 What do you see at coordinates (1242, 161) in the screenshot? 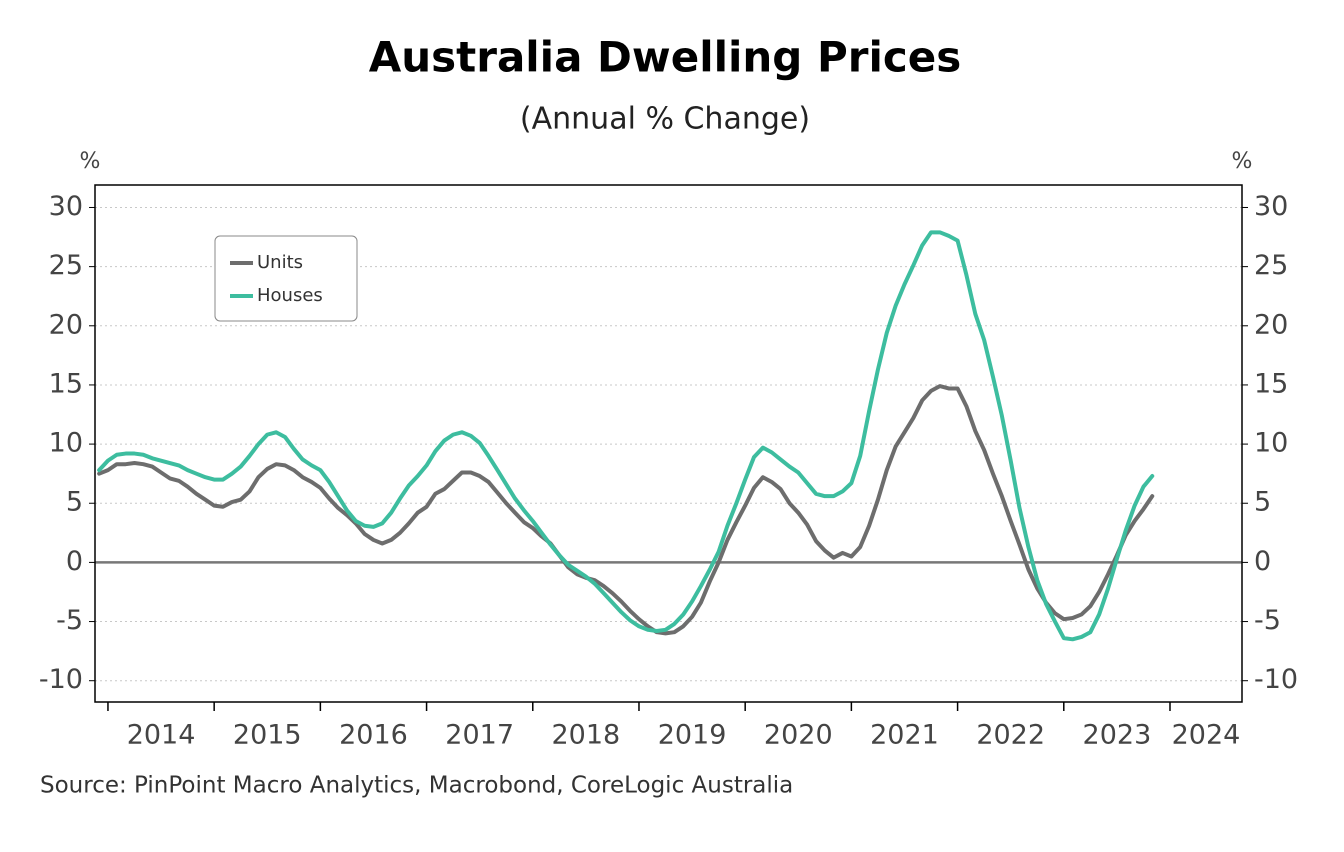
I see `y2-axis-label: %` at bounding box center [1242, 161].